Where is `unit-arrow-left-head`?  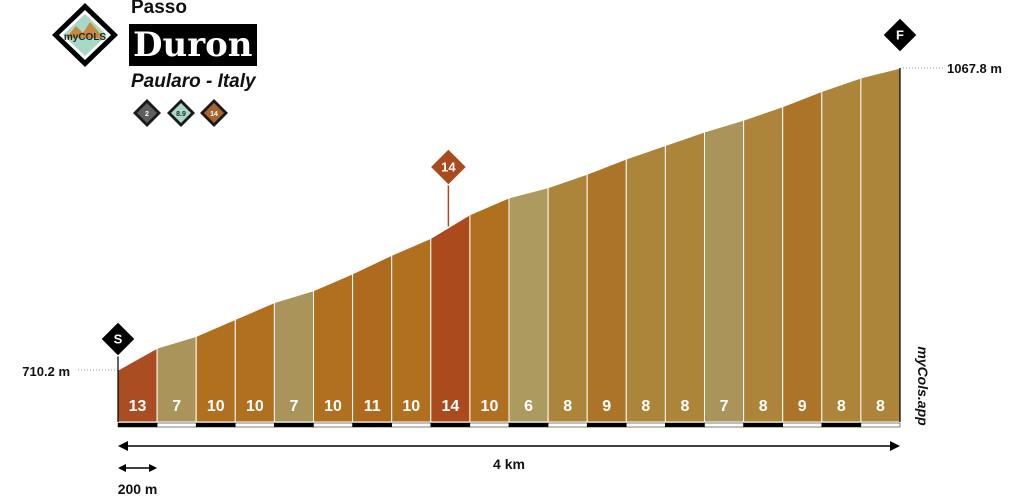
unit-arrow-left-head is located at coordinates (122, 468).